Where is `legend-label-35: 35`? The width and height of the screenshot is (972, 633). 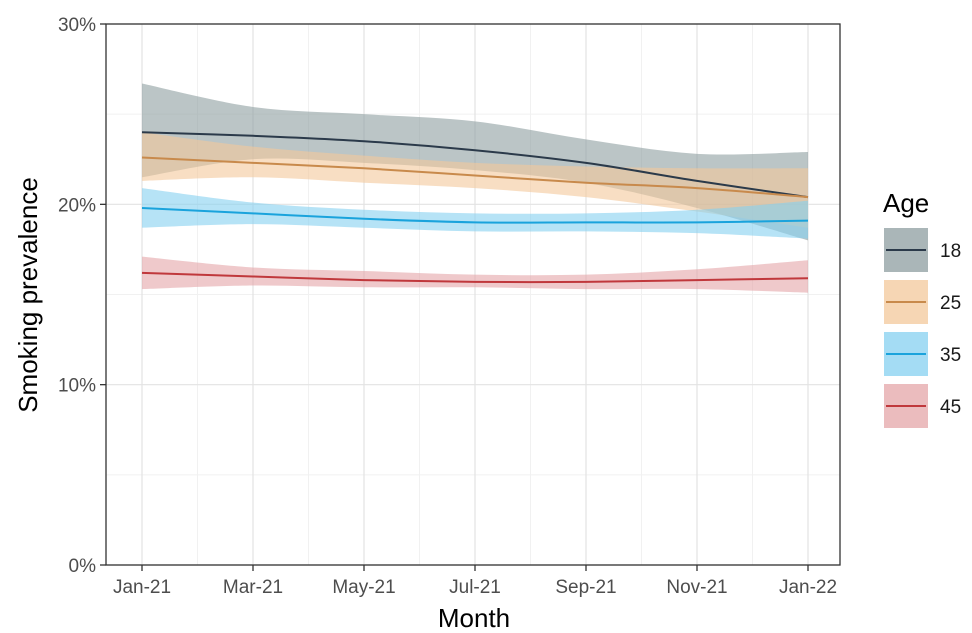 legend-label-35: 35 is located at coordinates (950, 355).